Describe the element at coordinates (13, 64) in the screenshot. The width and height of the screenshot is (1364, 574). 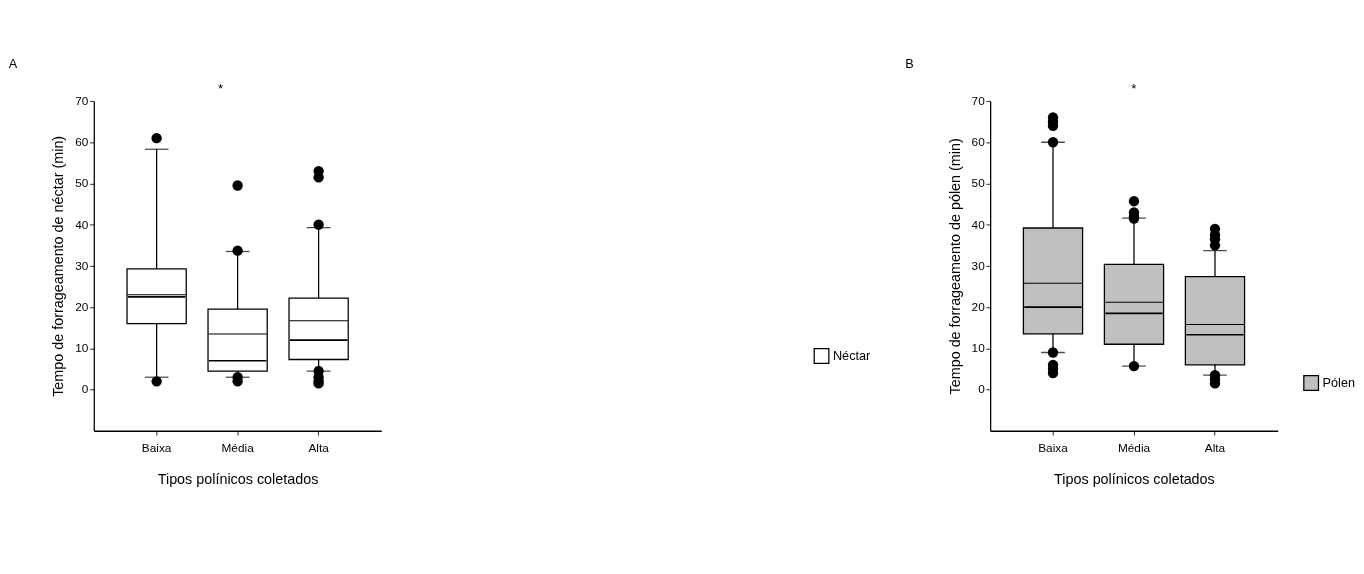
I see `chart-title: A` at that location.